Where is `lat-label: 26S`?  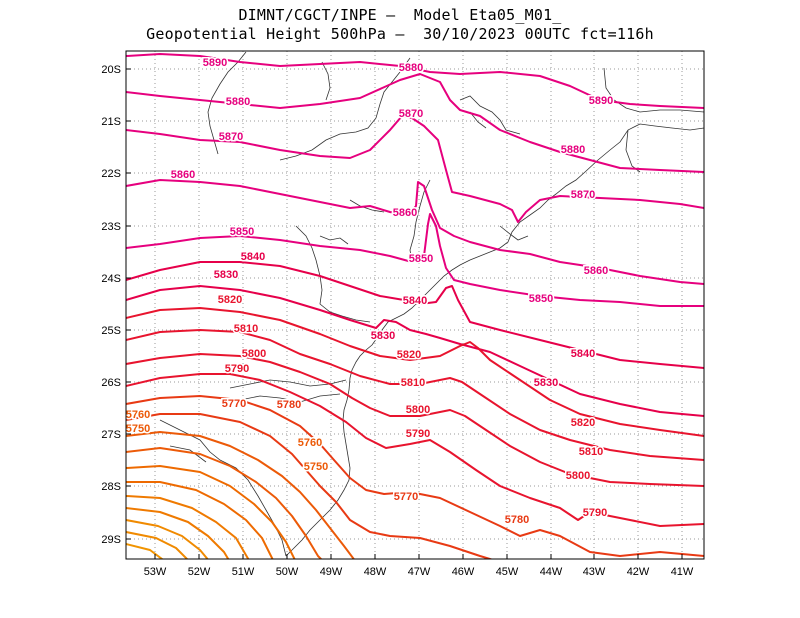 lat-label: 26S is located at coordinates (111, 383).